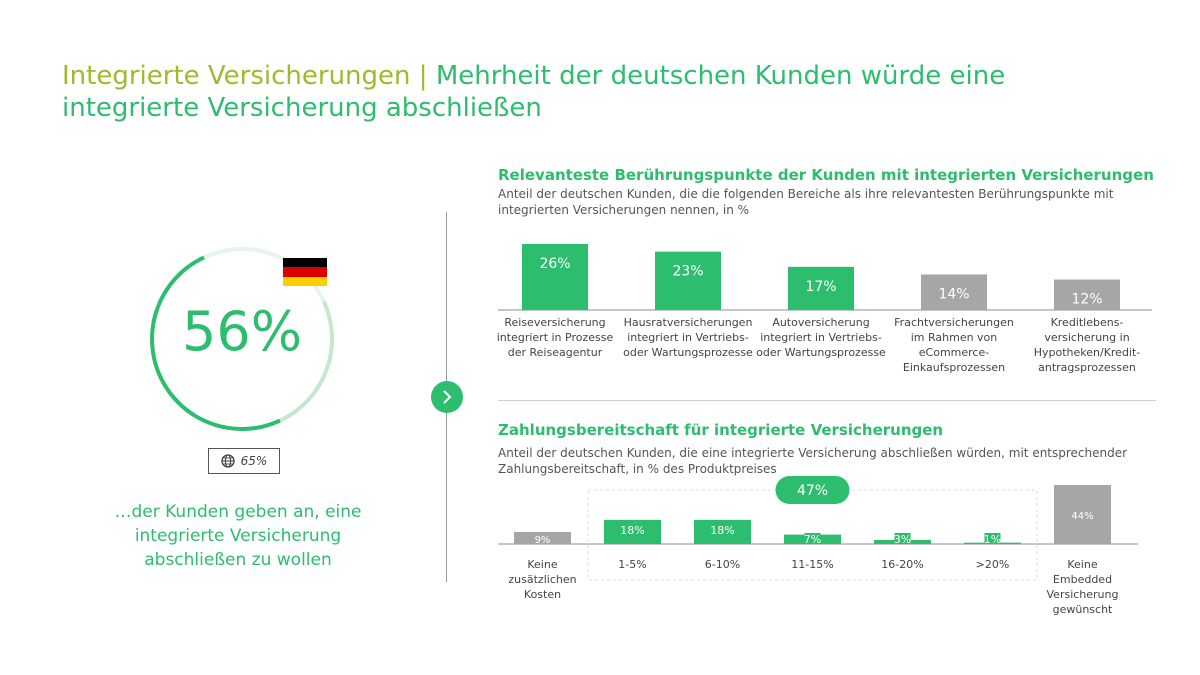 The height and width of the screenshot is (675, 1200). I want to click on chart1-category-label: Hausratversicherungen, so click(688, 322).